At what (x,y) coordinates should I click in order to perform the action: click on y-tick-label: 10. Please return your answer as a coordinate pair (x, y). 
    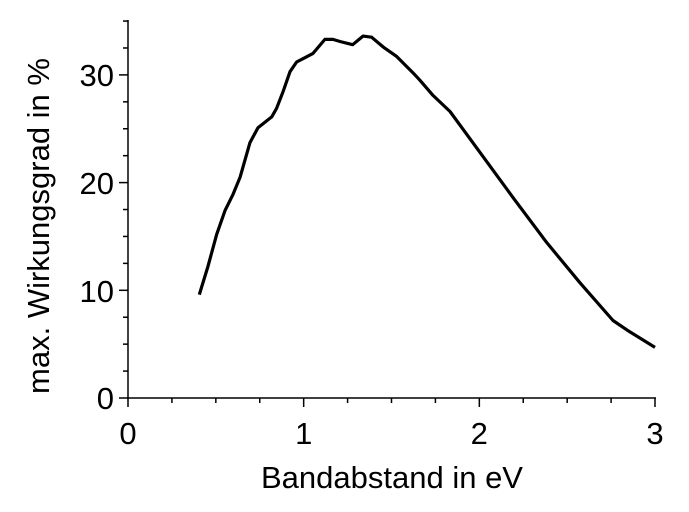
    Looking at the image, I should click on (97, 291).